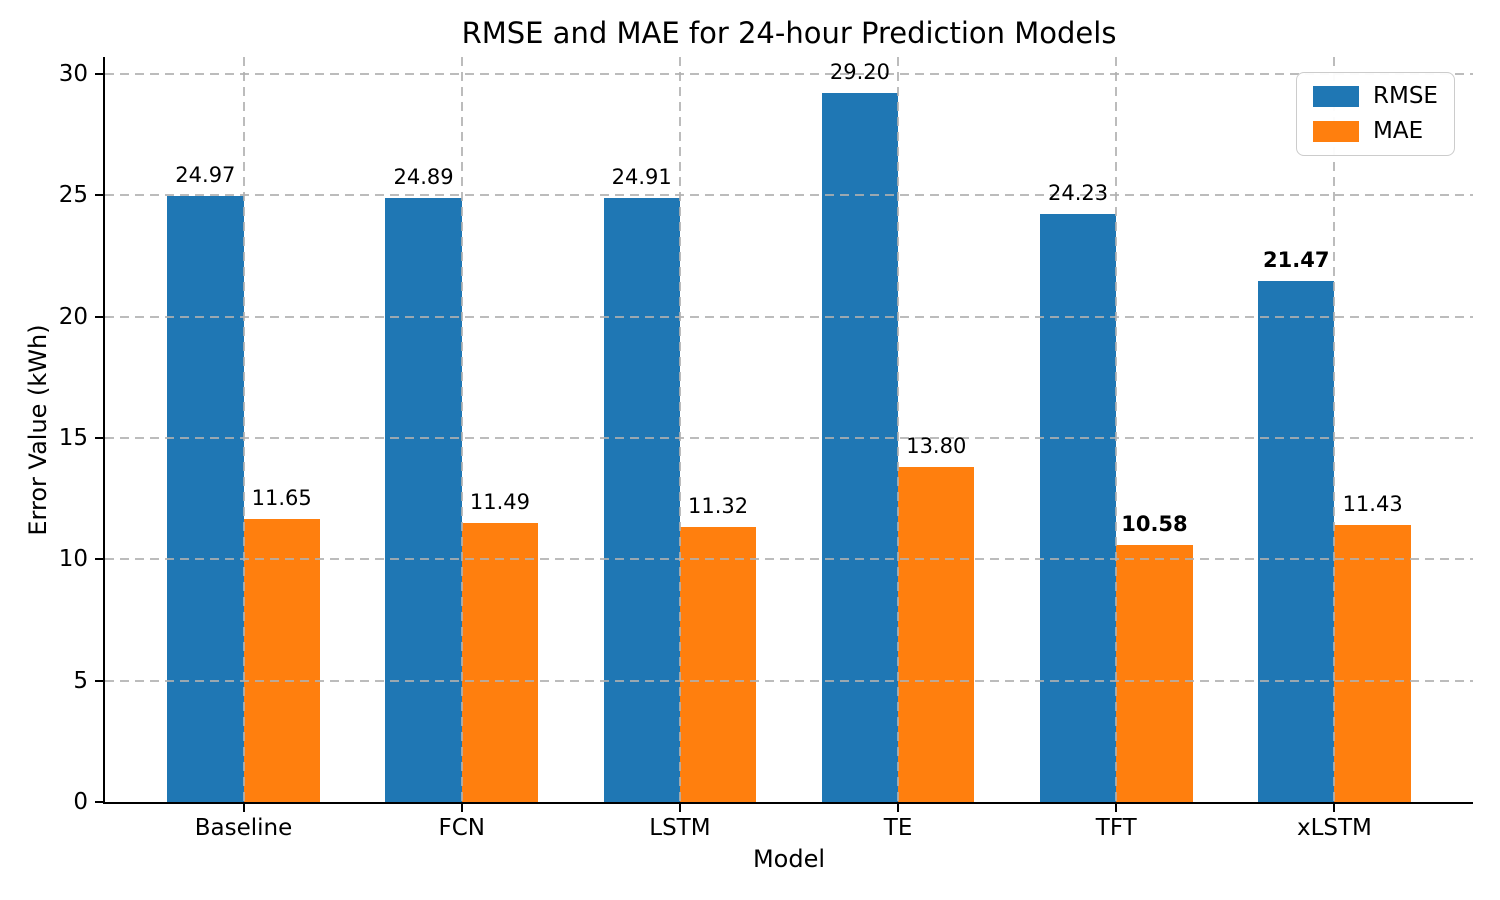 The height and width of the screenshot is (900, 1500). What do you see at coordinates (1116, 808) in the screenshot?
I see `x-tick-tft` at bounding box center [1116, 808].